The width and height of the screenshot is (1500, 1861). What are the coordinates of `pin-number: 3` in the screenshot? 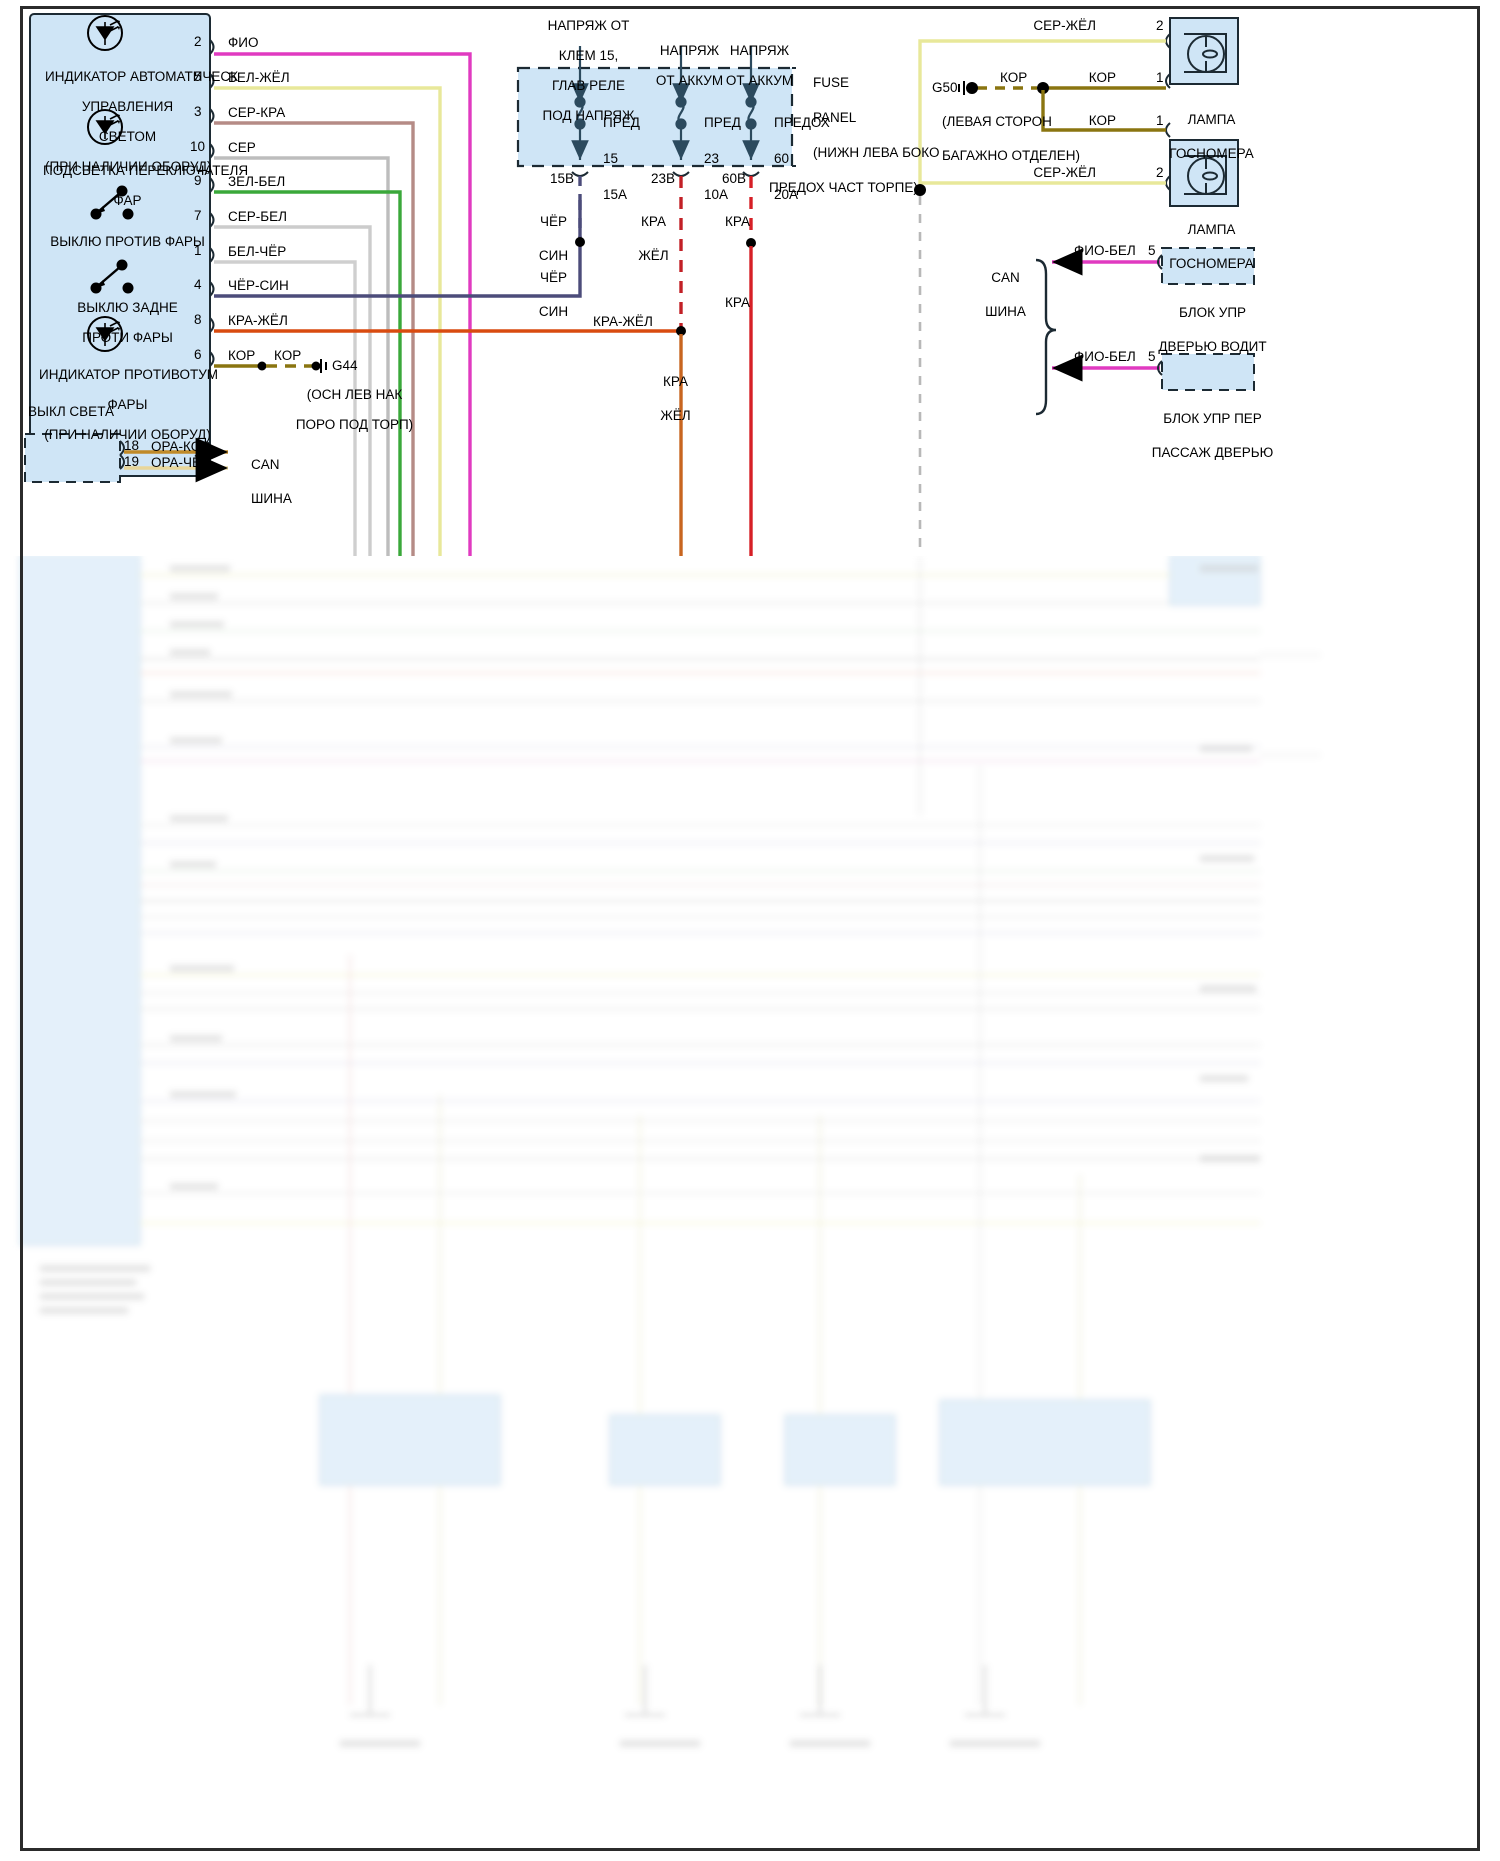 It's located at (198, 111).